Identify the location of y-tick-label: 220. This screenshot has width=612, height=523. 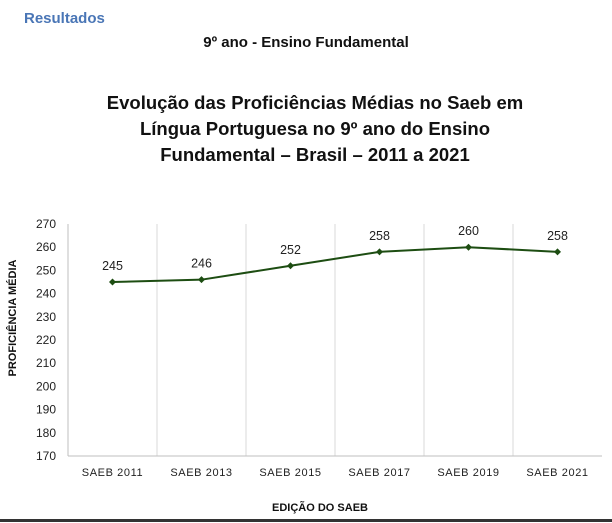
(46, 340).